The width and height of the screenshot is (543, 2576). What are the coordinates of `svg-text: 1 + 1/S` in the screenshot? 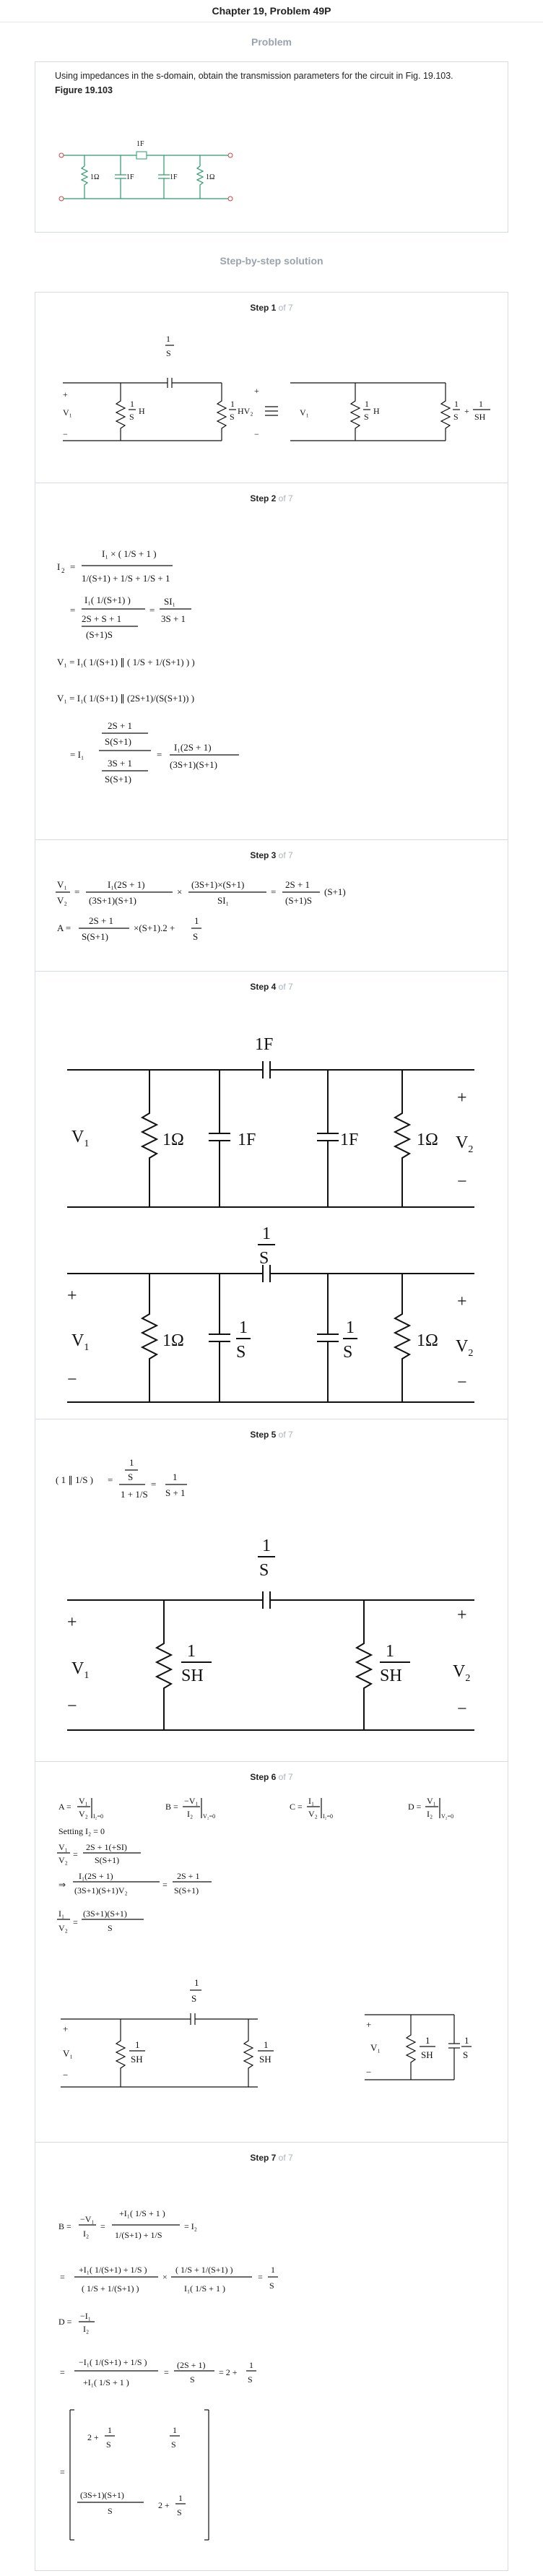 It's located at (134, 1495).